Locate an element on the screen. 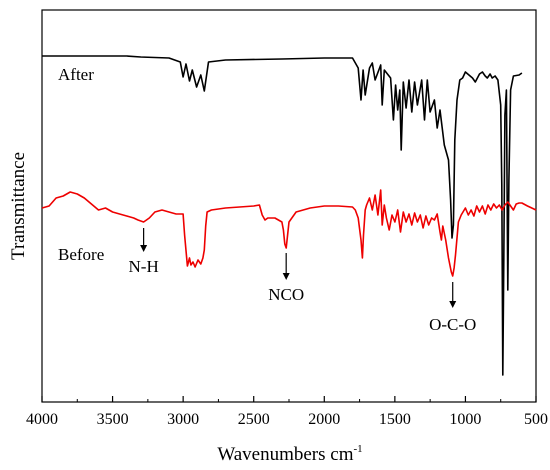 The width and height of the screenshot is (550, 470). x-tick-label: 4000 is located at coordinates (42, 419).